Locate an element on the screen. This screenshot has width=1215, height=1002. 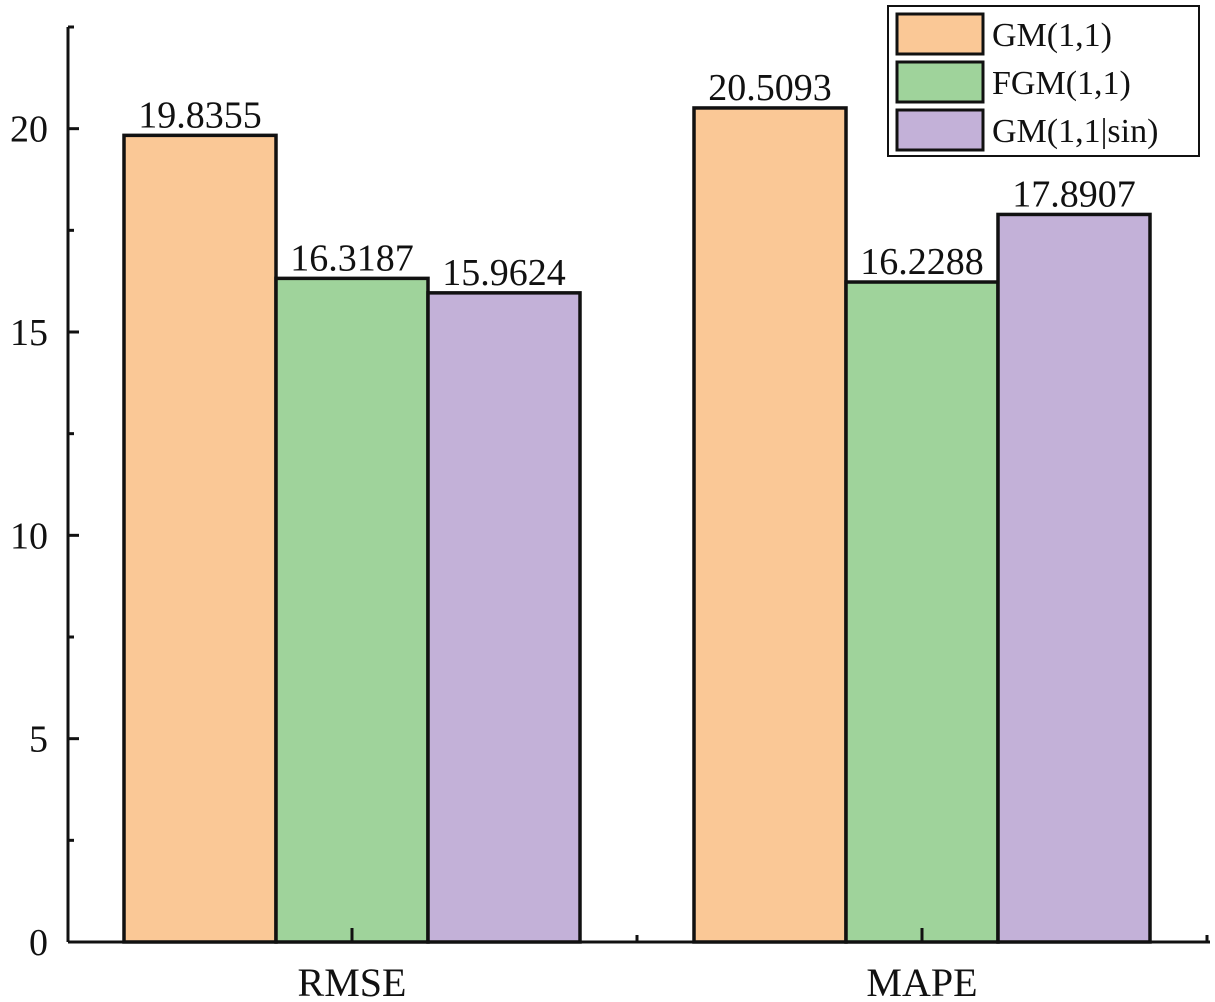
bar-mape-gm-1-1-sin is located at coordinates (1074, 578).